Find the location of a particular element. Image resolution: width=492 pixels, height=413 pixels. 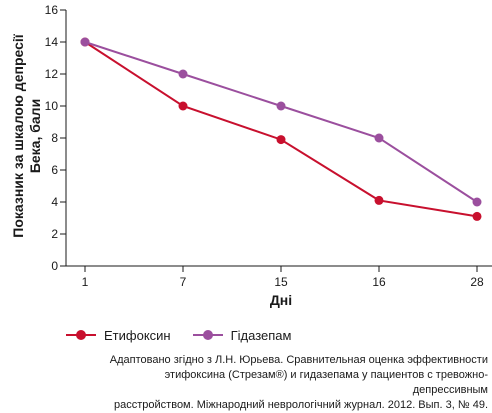

y-tick-label: 2 is located at coordinates (54, 234).